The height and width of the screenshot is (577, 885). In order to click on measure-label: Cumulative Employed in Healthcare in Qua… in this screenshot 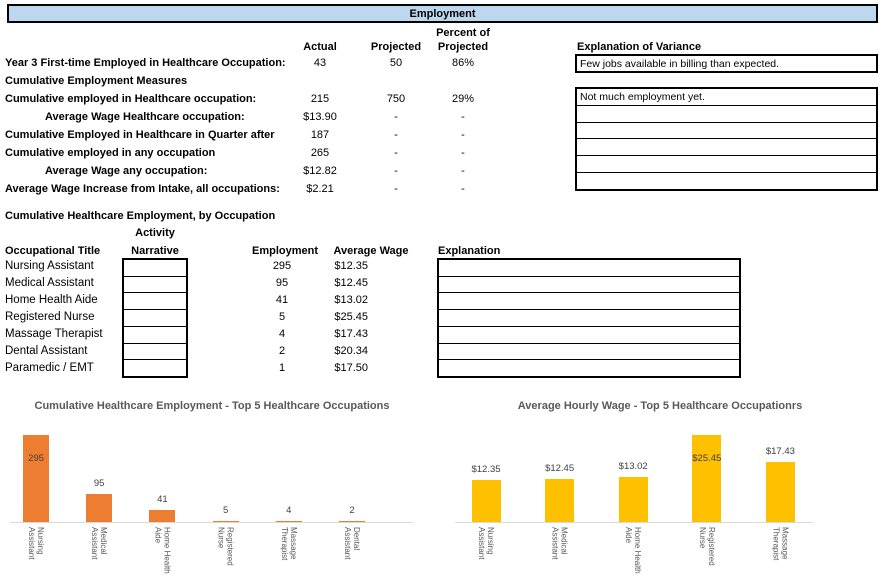, I will do `click(140, 135)`.